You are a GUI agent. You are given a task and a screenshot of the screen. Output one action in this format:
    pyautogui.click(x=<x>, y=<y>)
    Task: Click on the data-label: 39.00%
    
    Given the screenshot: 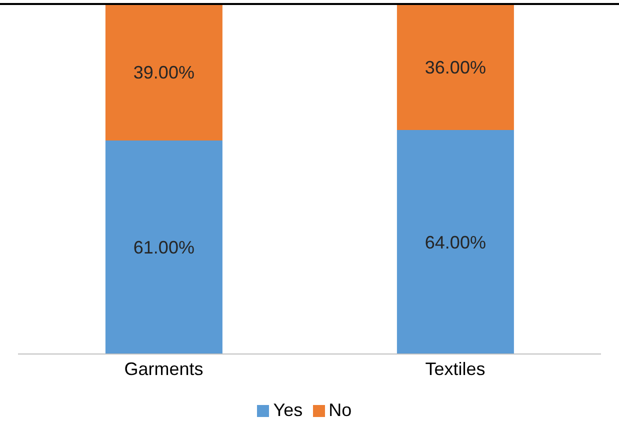 What is the action you would take?
    pyautogui.click(x=163, y=72)
    